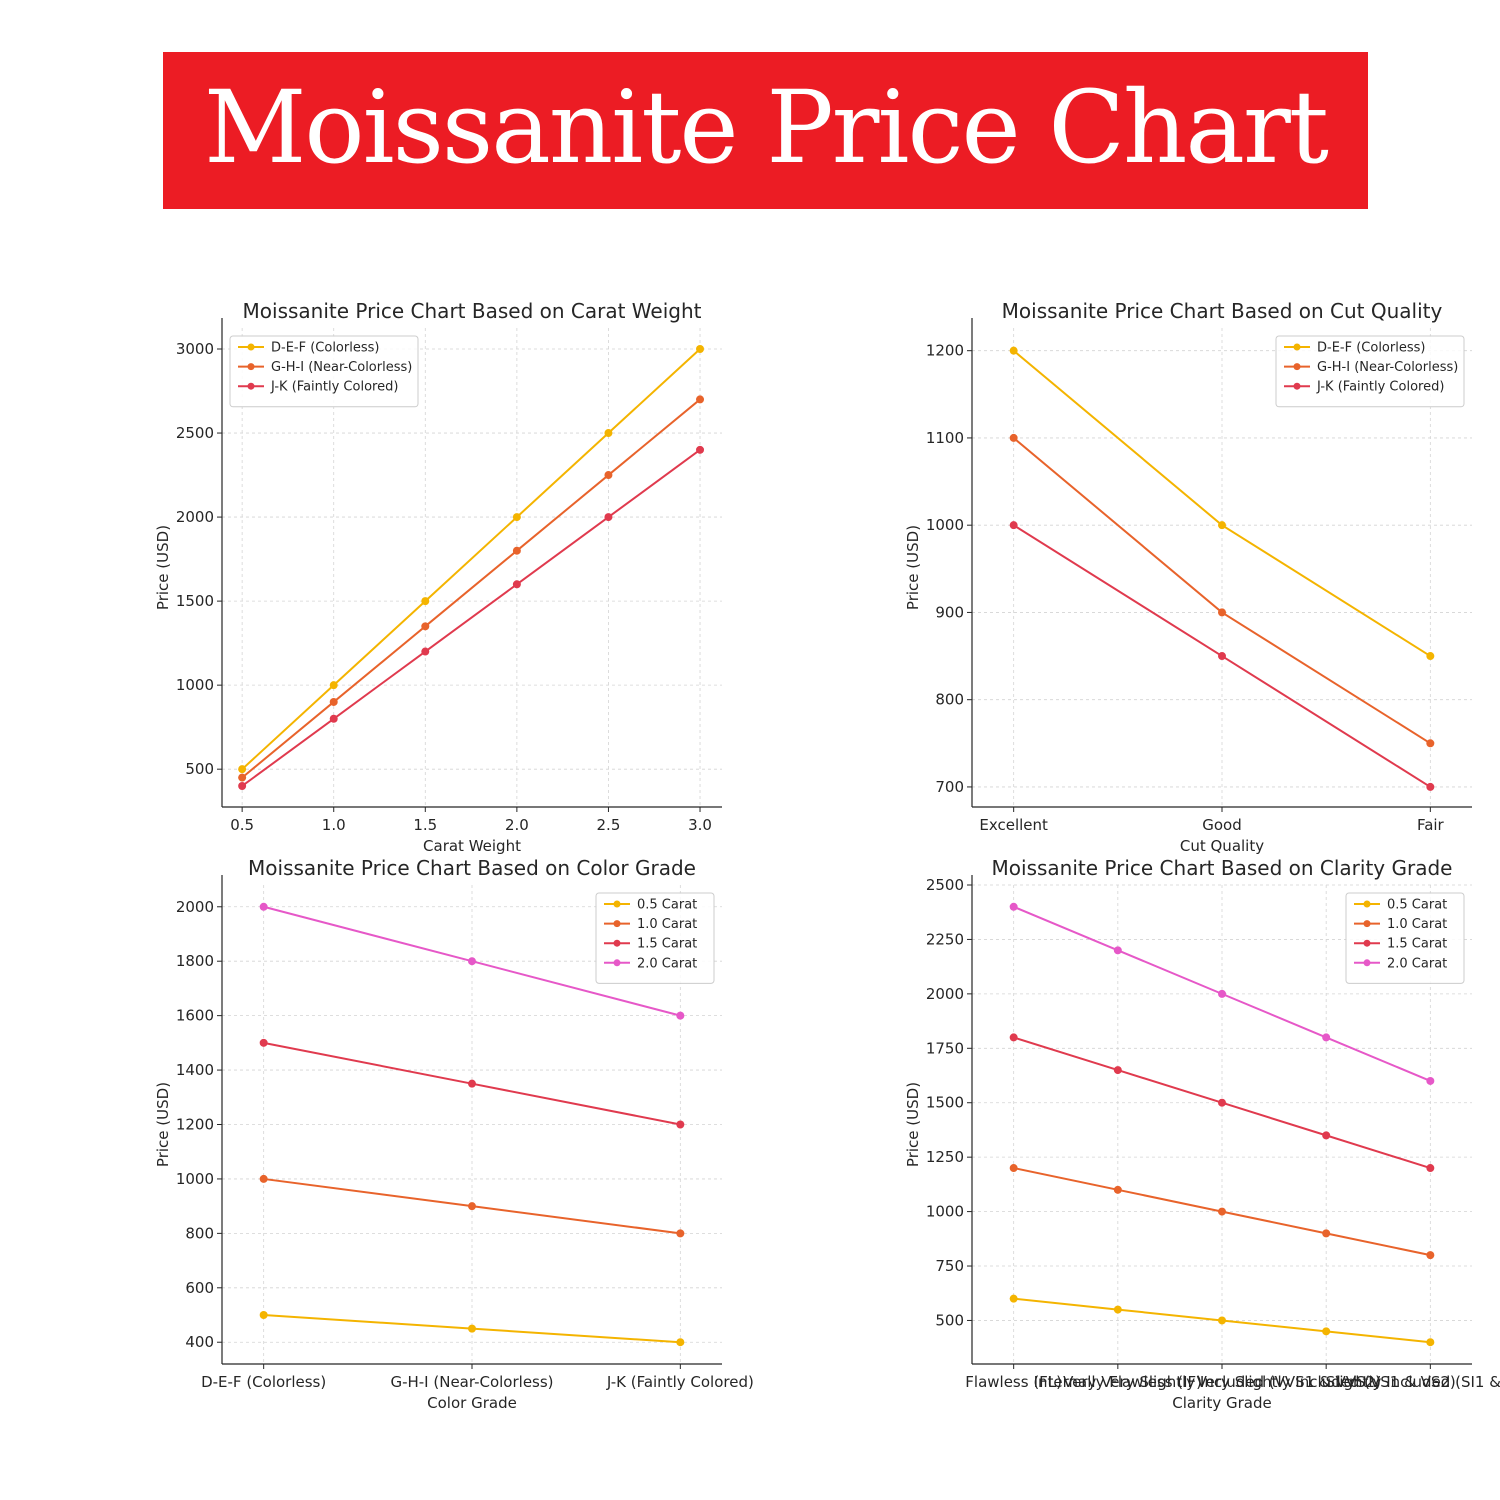  Describe the element at coordinates (195, 1070) in the screenshot. I see `y-tick-label: 1400` at that location.